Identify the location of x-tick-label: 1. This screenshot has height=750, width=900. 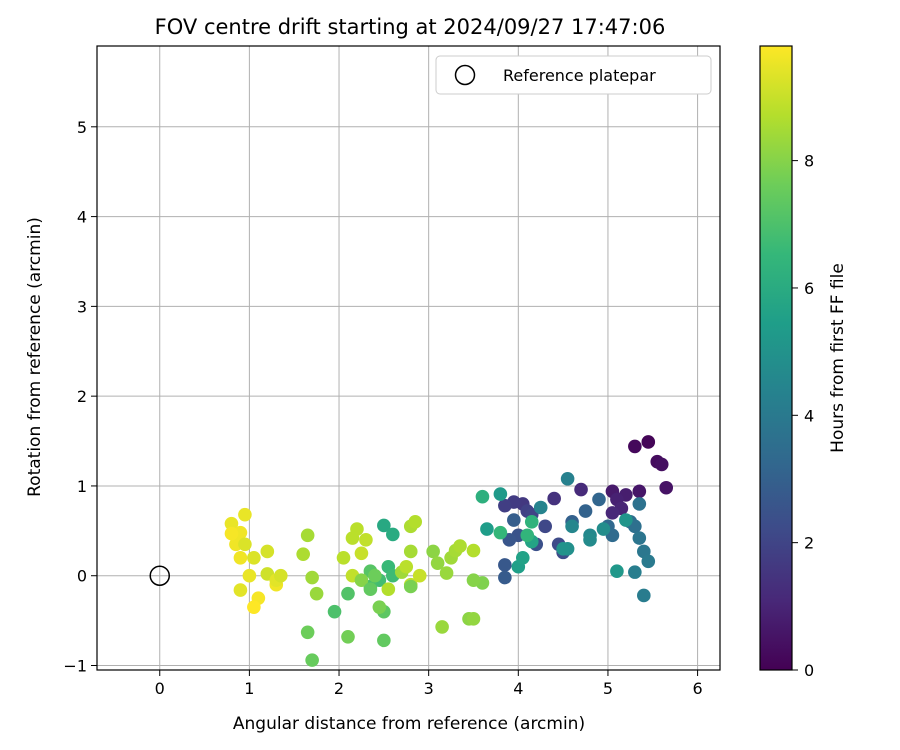
(249, 688).